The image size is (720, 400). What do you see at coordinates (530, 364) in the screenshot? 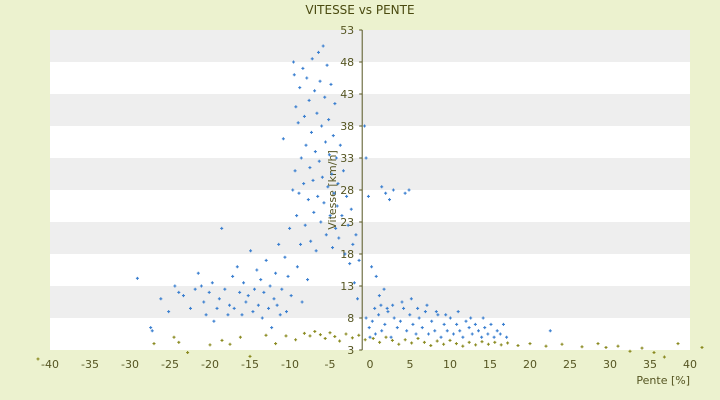
I see `x-tick-label: 20` at bounding box center [530, 364].